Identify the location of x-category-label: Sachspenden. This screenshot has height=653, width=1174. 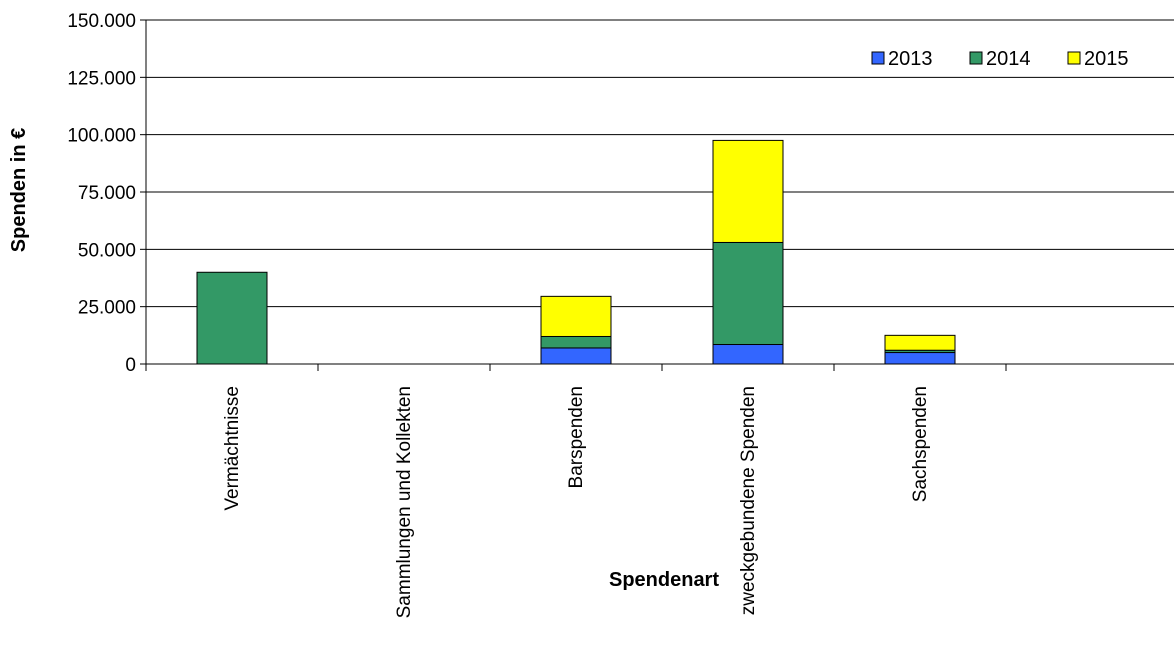
(920, 444).